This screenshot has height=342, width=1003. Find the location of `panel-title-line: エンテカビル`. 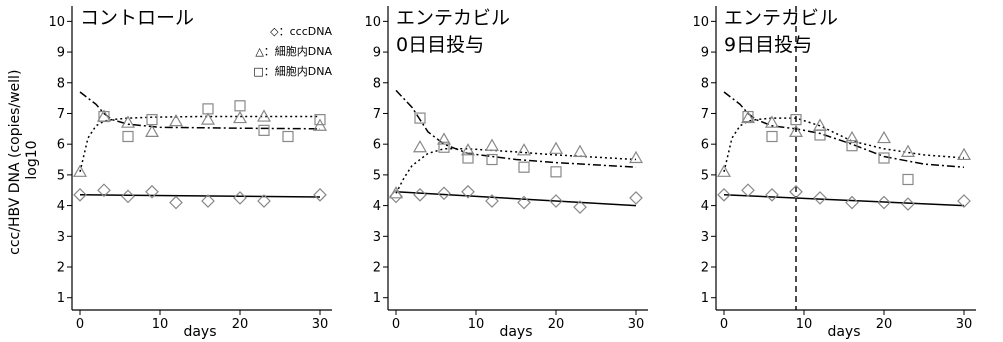

panel-title-line: エンテカビル is located at coordinates (453, 18).